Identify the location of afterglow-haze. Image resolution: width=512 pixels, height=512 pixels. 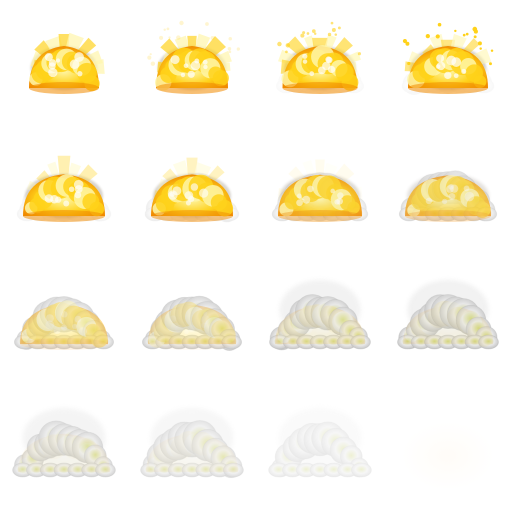
(448, 456).